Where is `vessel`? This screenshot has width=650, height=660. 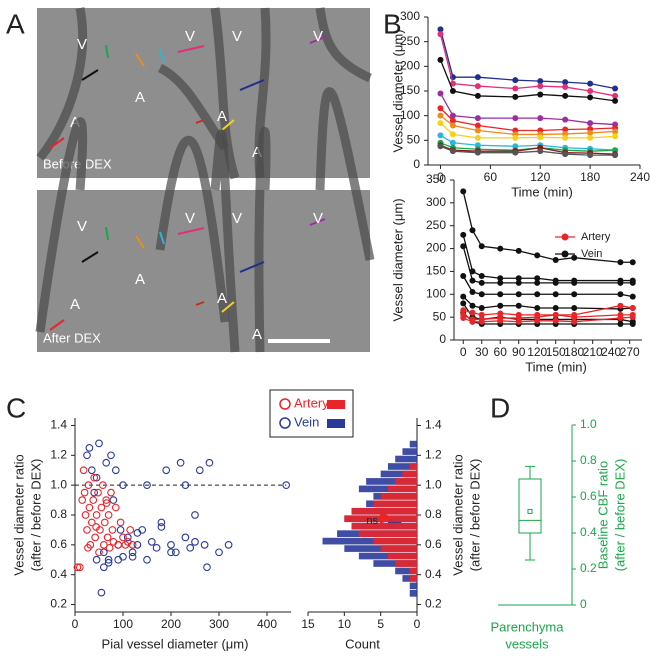 vessel is located at coordinates (62, 84).